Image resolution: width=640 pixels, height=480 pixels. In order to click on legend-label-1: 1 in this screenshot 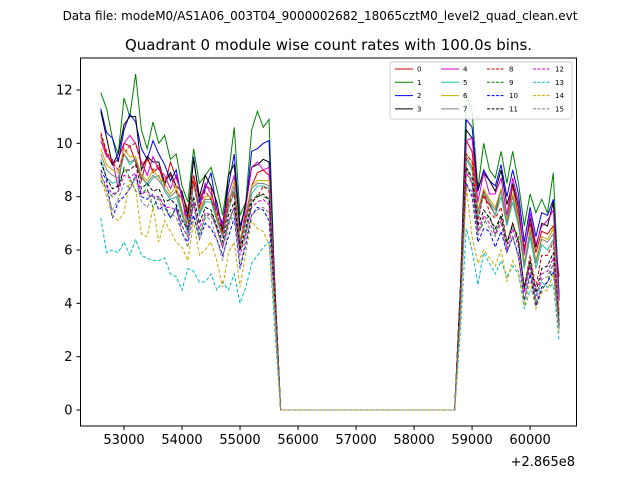, I will do `click(419, 83)`.